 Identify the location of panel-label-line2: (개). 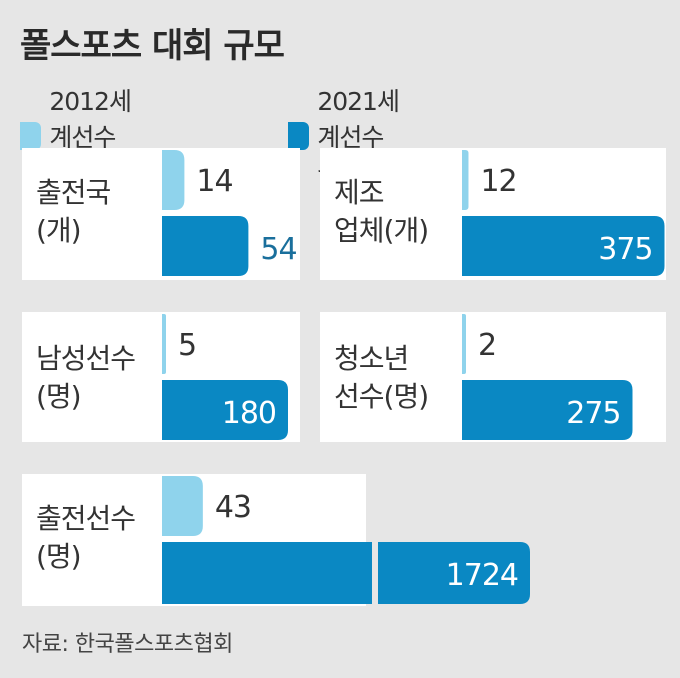
(59, 230).